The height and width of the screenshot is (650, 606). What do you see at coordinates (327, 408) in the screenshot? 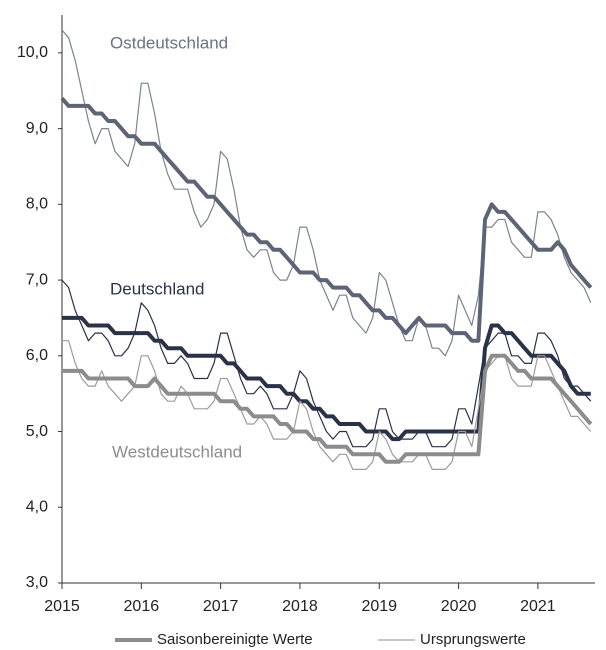
I see `adjusted-line` at bounding box center [327, 408].